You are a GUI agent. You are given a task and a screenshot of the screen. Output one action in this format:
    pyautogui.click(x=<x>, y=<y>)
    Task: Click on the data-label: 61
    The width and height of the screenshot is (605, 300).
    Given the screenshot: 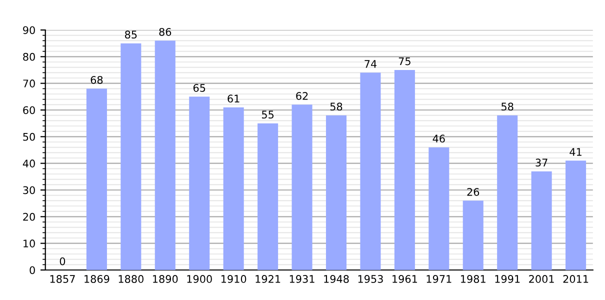 What is the action you would take?
    pyautogui.click(x=234, y=98)
    